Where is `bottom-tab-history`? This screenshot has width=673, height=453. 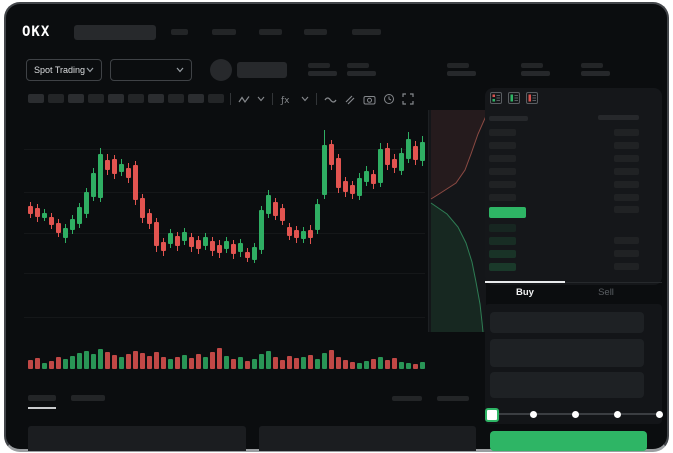 bottom-tab-history is located at coordinates (88, 398).